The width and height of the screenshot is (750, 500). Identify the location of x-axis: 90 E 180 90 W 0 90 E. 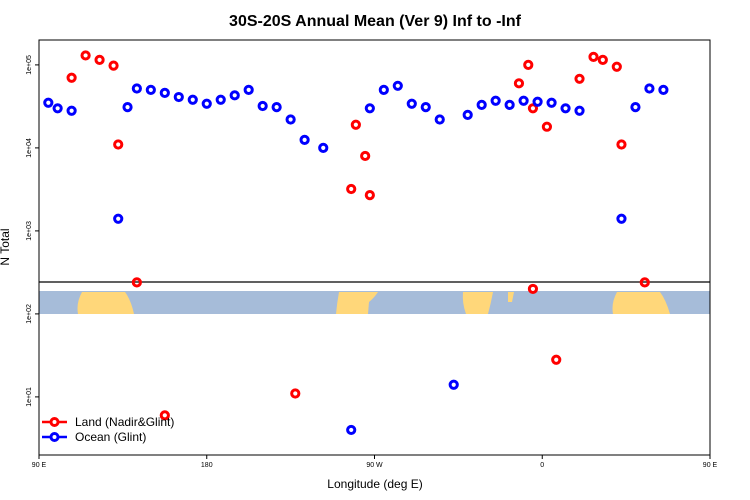
(375, 462).